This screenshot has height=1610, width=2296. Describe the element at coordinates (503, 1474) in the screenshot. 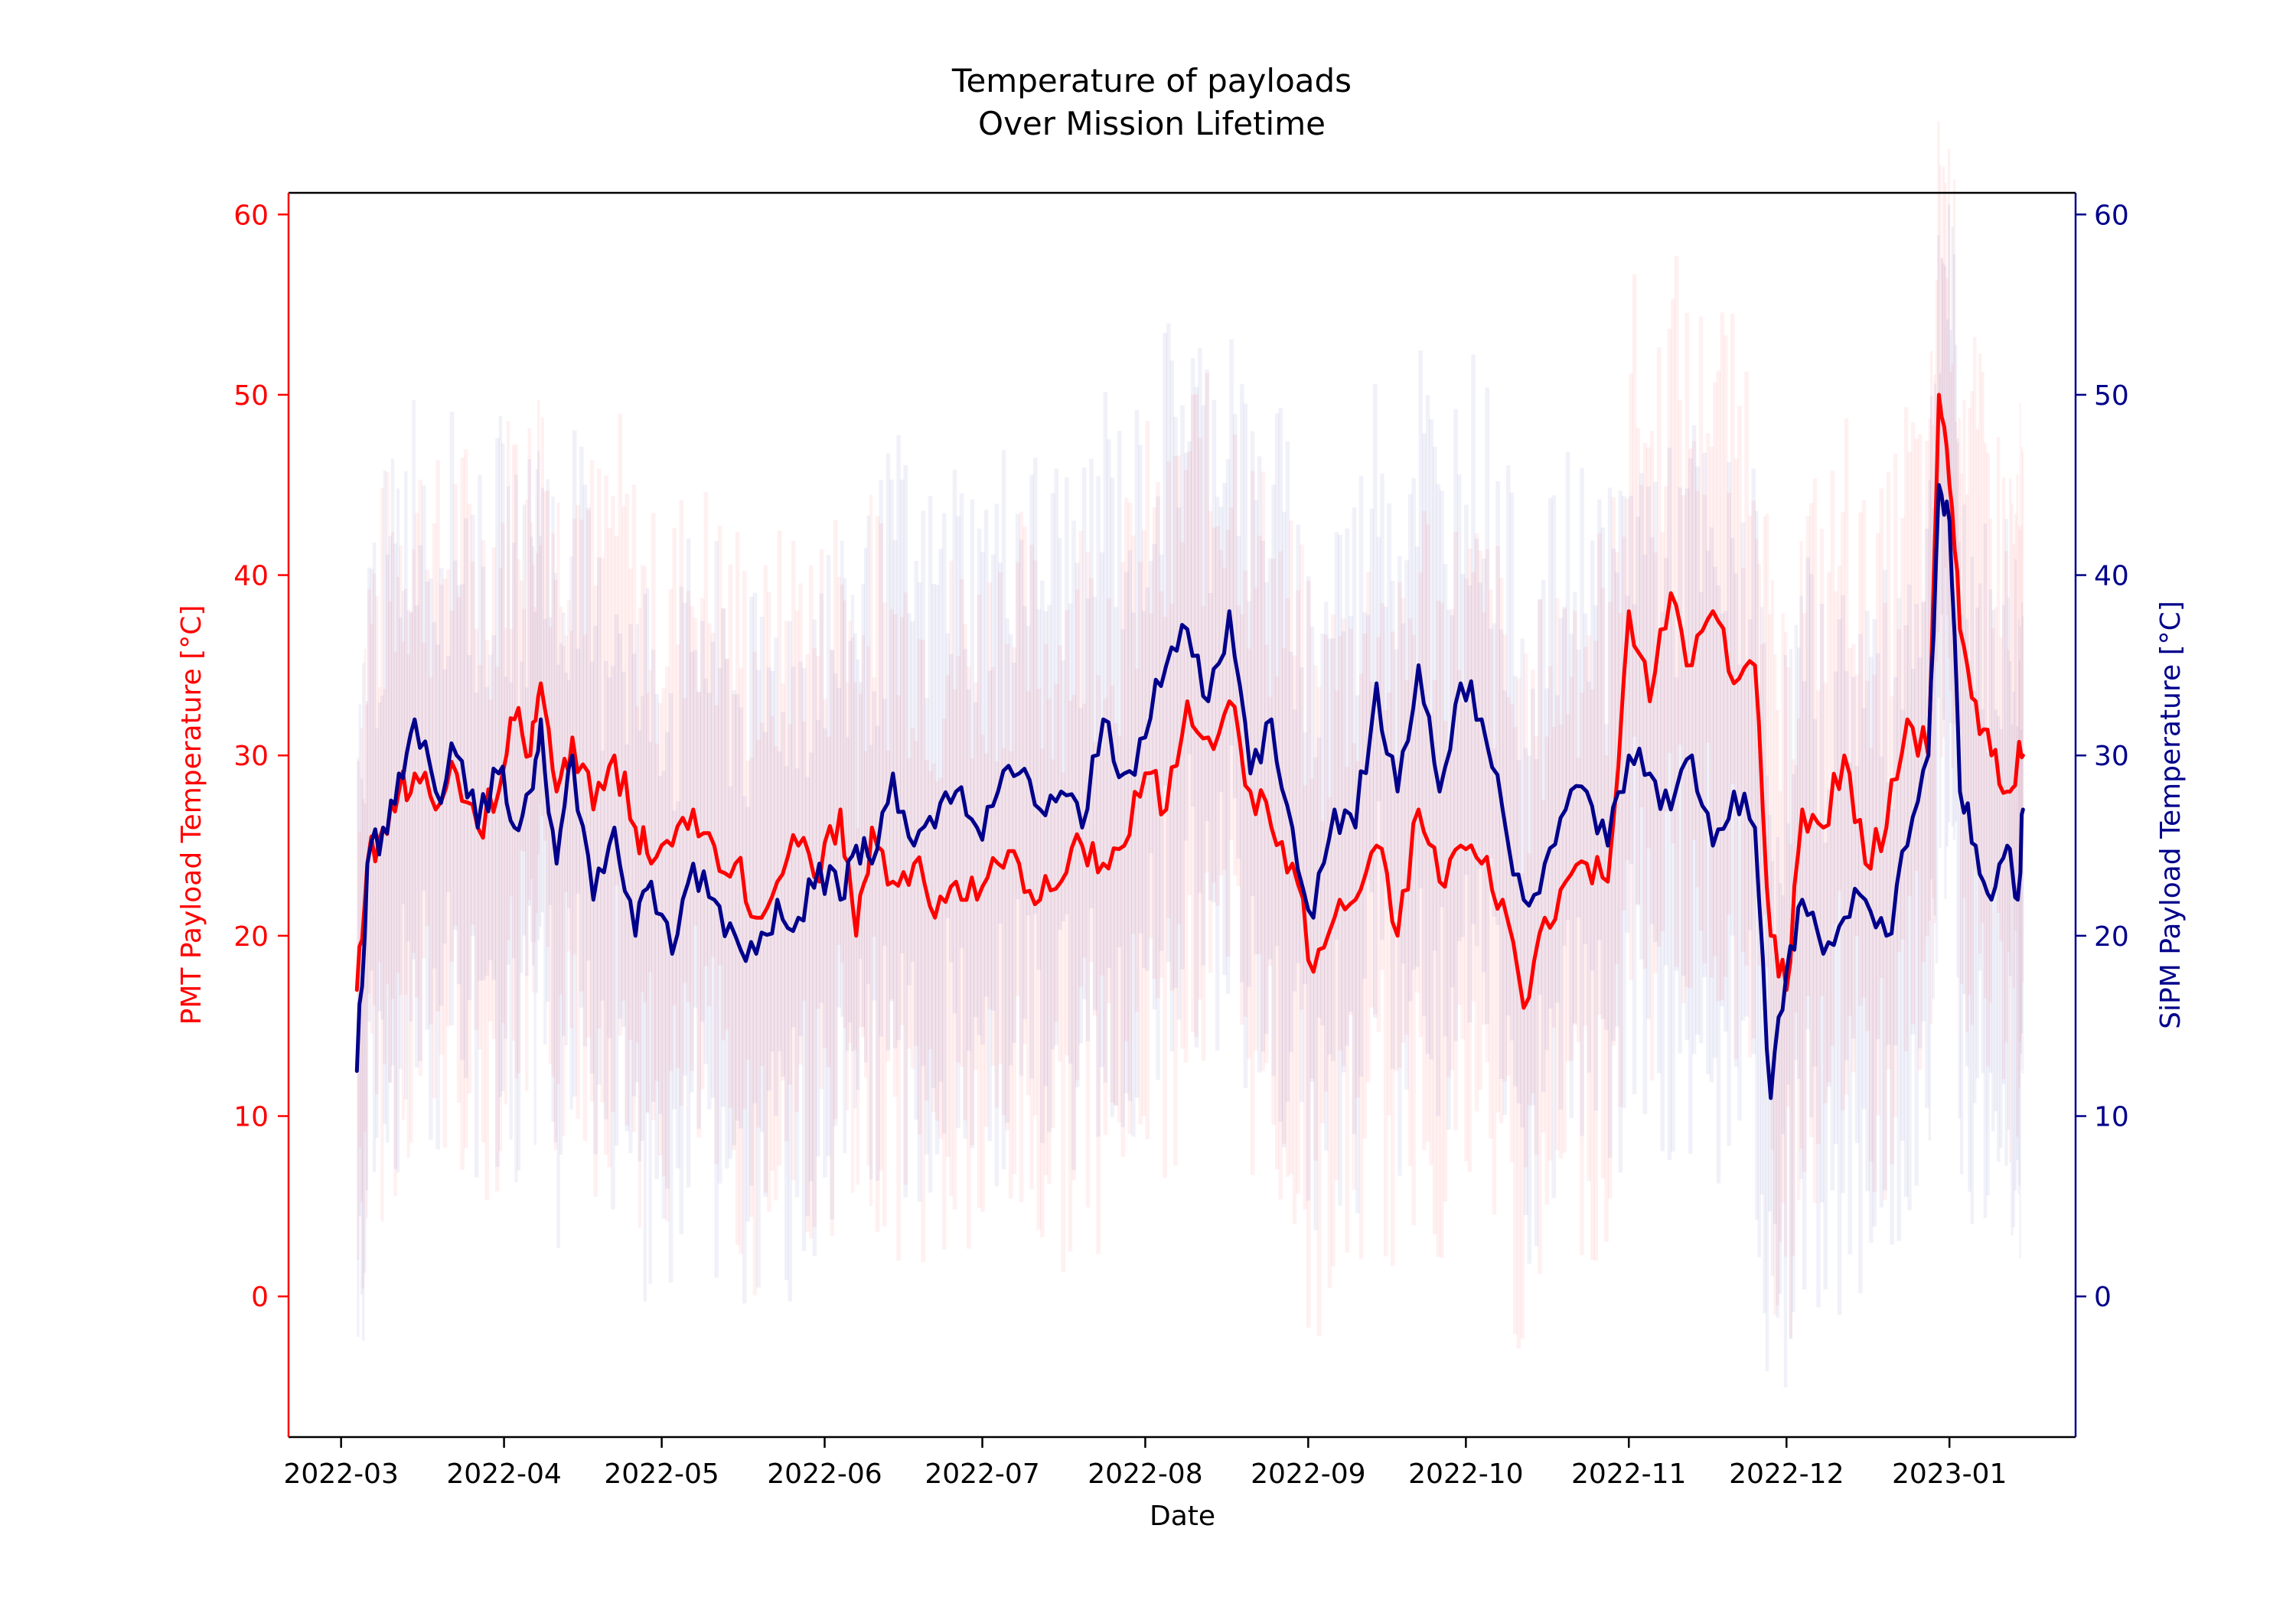

I see `x-tick-label: 2022-04` at that location.